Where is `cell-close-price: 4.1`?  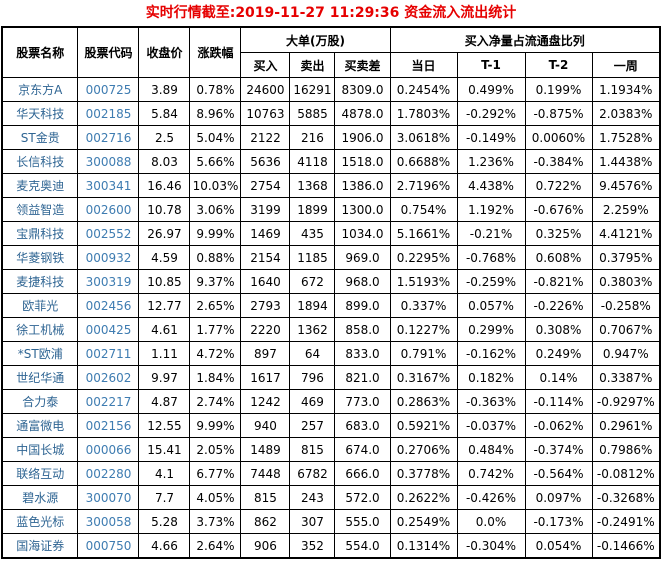 cell-close-price: 4.1 is located at coordinates (164, 473).